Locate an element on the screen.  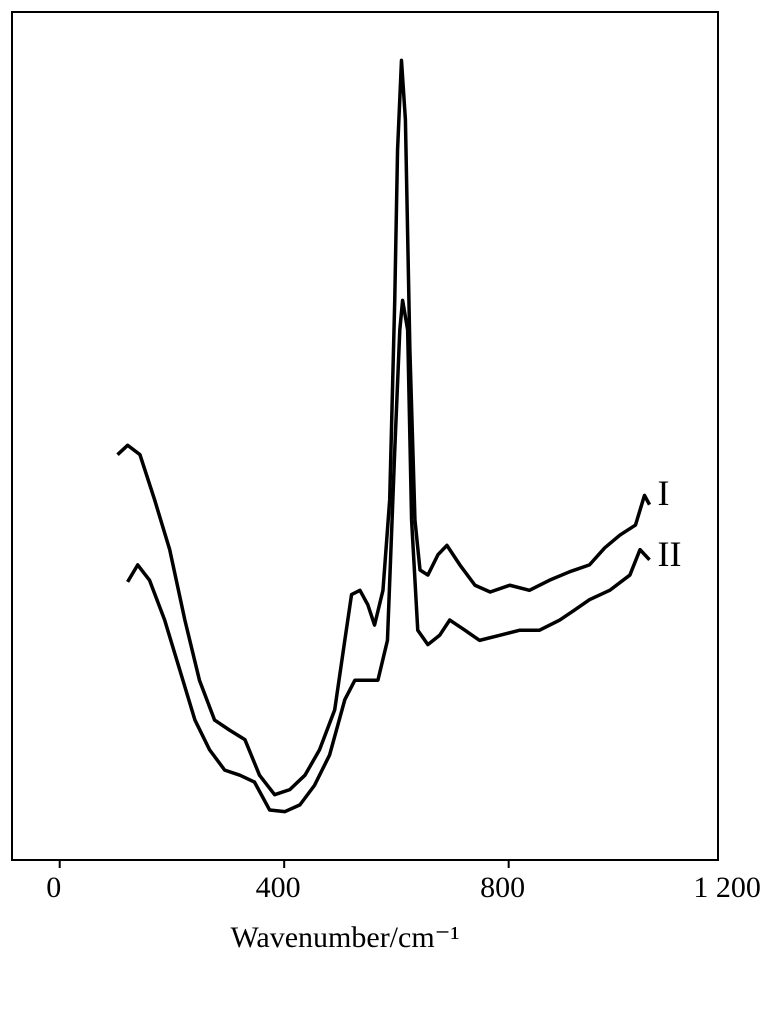
series-label: I is located at coordinates (664, 493).